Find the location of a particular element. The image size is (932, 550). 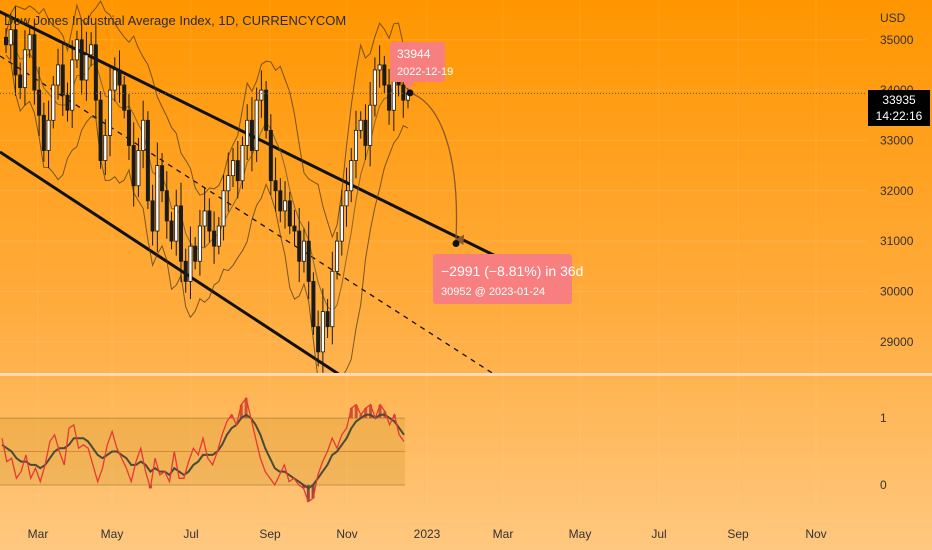

time-axis: Mar May Jul Sep Nov 2023 Mar May Jul Sep Nov is located at coordinates (427, 534).